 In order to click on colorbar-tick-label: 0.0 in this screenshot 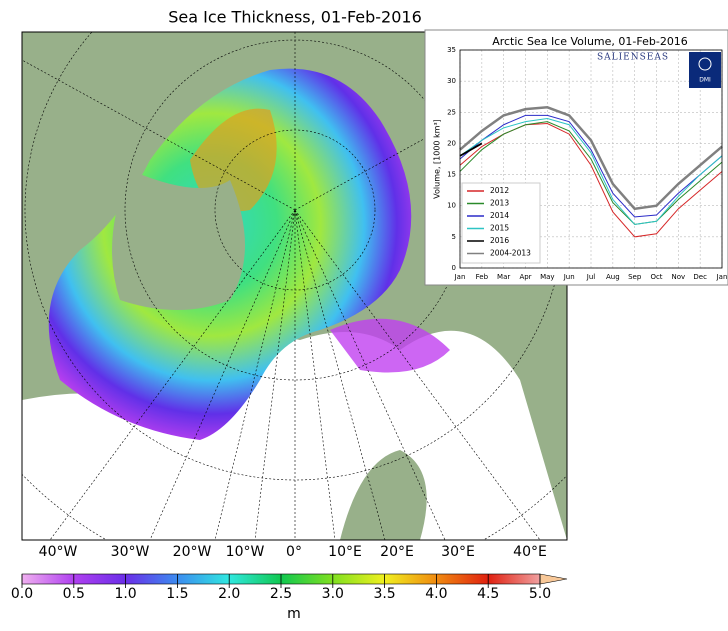, I will do `click(22, 594)`.